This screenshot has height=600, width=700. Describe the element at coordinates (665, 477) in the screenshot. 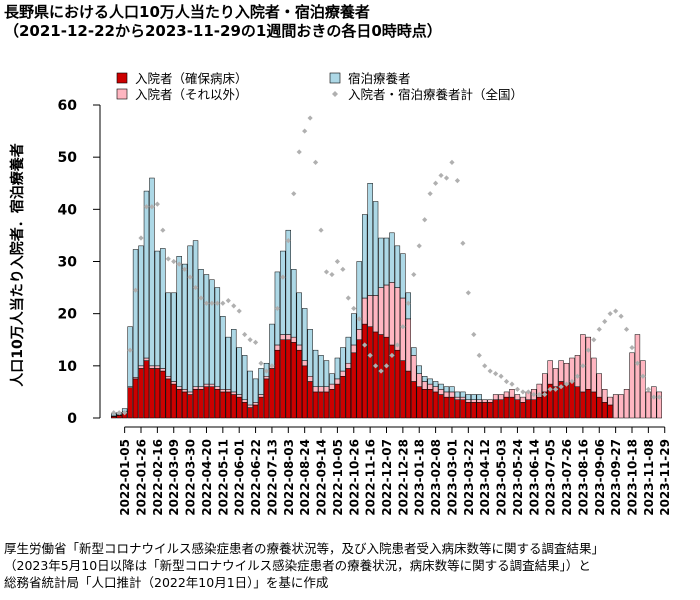

I see `x-tick-label: 2023-11-29` at that location.